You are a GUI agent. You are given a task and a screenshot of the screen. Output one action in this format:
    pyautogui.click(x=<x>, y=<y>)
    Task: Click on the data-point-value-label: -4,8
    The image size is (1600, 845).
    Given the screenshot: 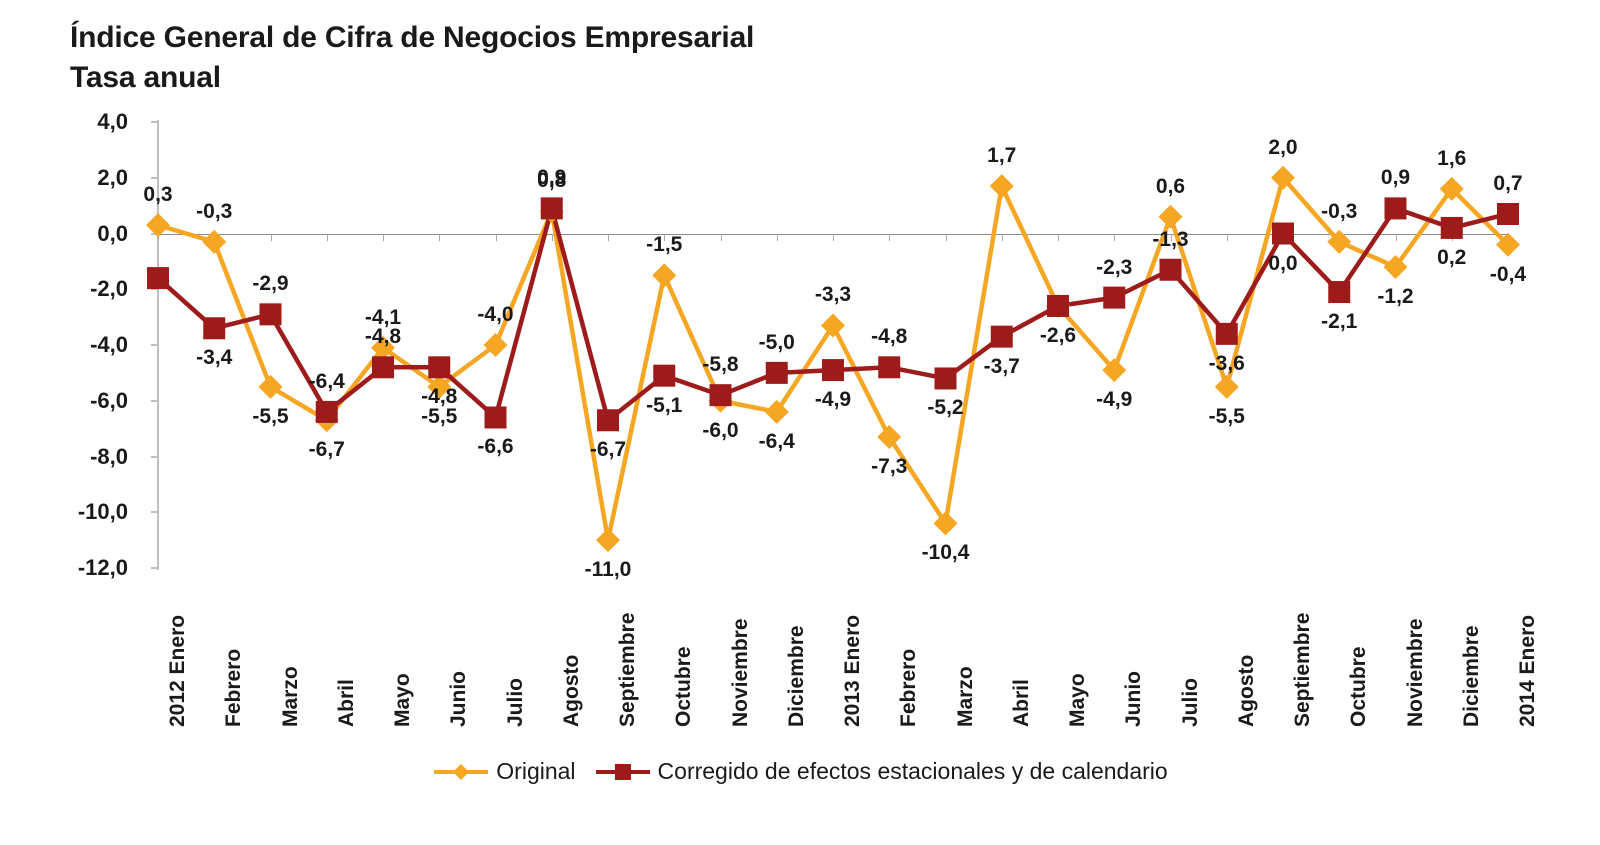 What is the action you would take?
    pyautogui.click(x=439, y=397)
    